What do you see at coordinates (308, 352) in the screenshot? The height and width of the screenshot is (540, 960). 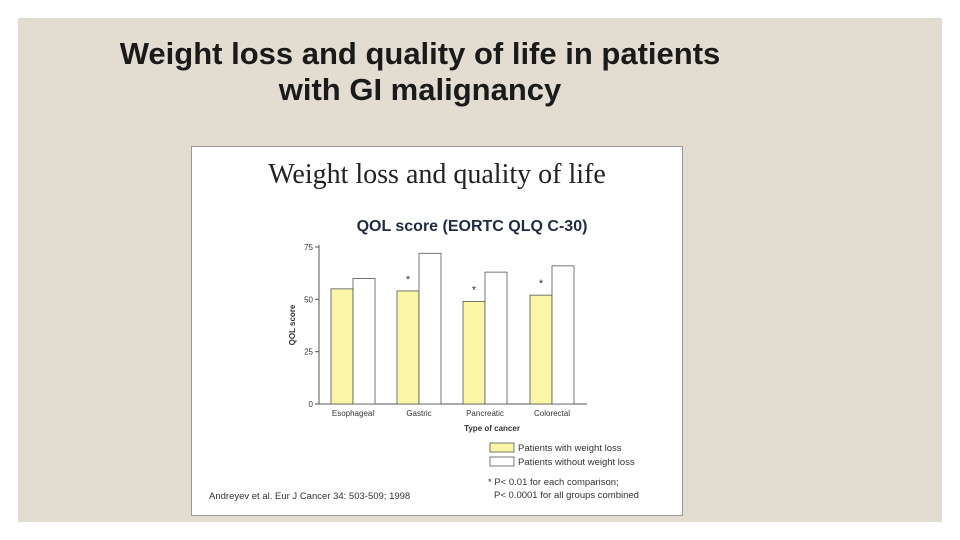 I see `y-tick-label: 25` at bounding box center [308, 352].